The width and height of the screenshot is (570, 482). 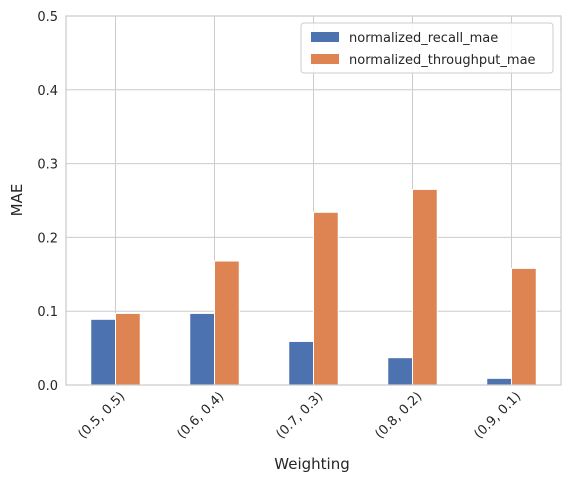 I want to click on y-tick-label: 0.4, so click(x=47, y=91).